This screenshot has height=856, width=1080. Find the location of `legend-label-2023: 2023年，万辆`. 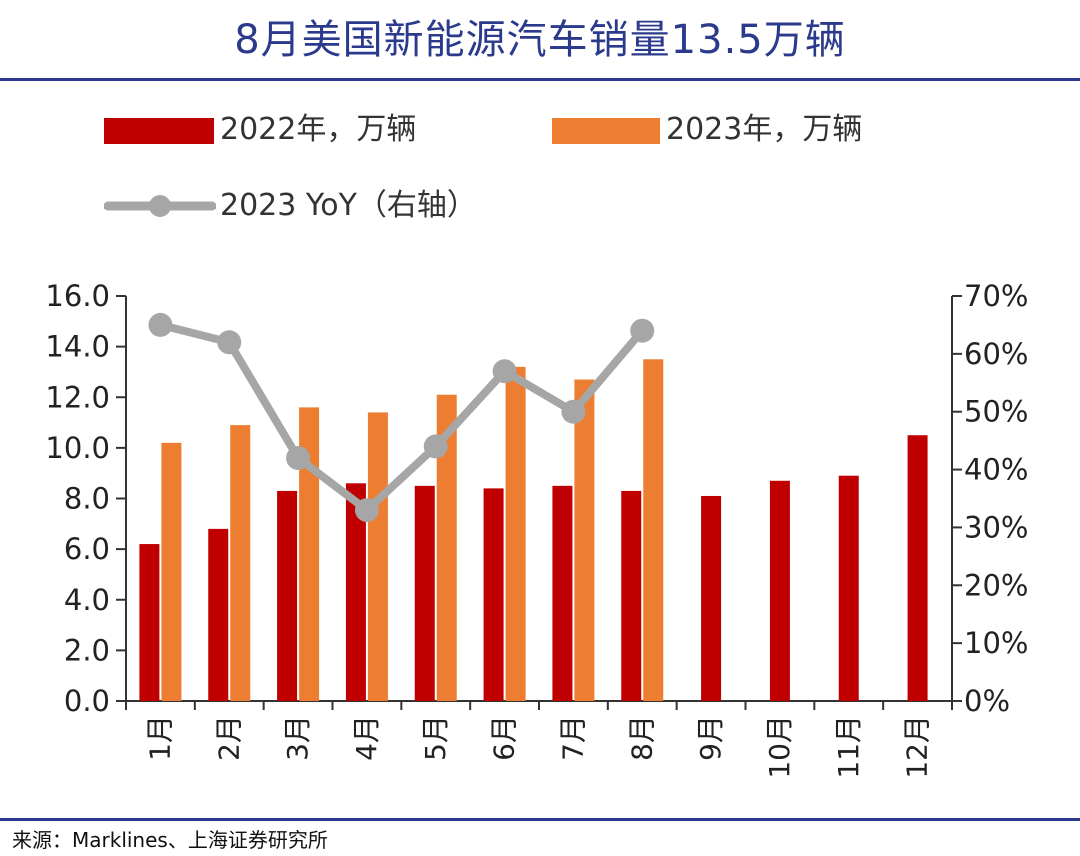

legend-label-2023: 2023年，万辆 is located at coordinates (764, 129).